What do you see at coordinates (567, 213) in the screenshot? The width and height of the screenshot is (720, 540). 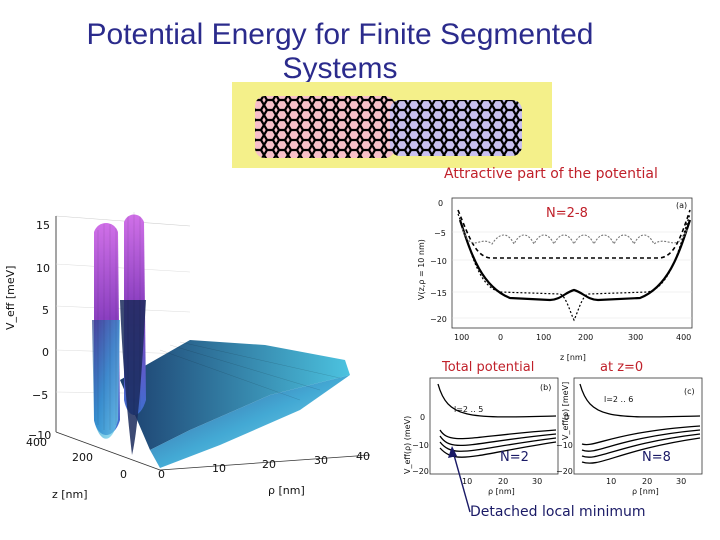 I see `n-range-label: N=2-8` at bounding box center [567, 213].